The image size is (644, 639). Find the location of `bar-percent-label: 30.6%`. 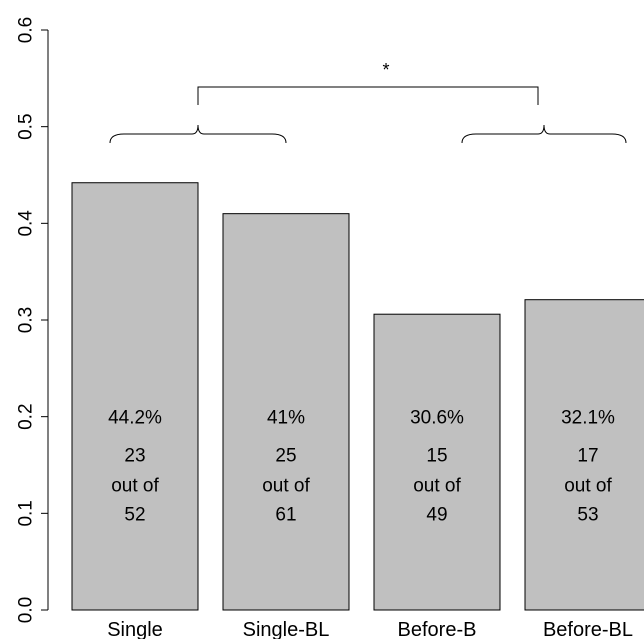

bar-percent-label: 30.6% is located at coordinates (437, 418).